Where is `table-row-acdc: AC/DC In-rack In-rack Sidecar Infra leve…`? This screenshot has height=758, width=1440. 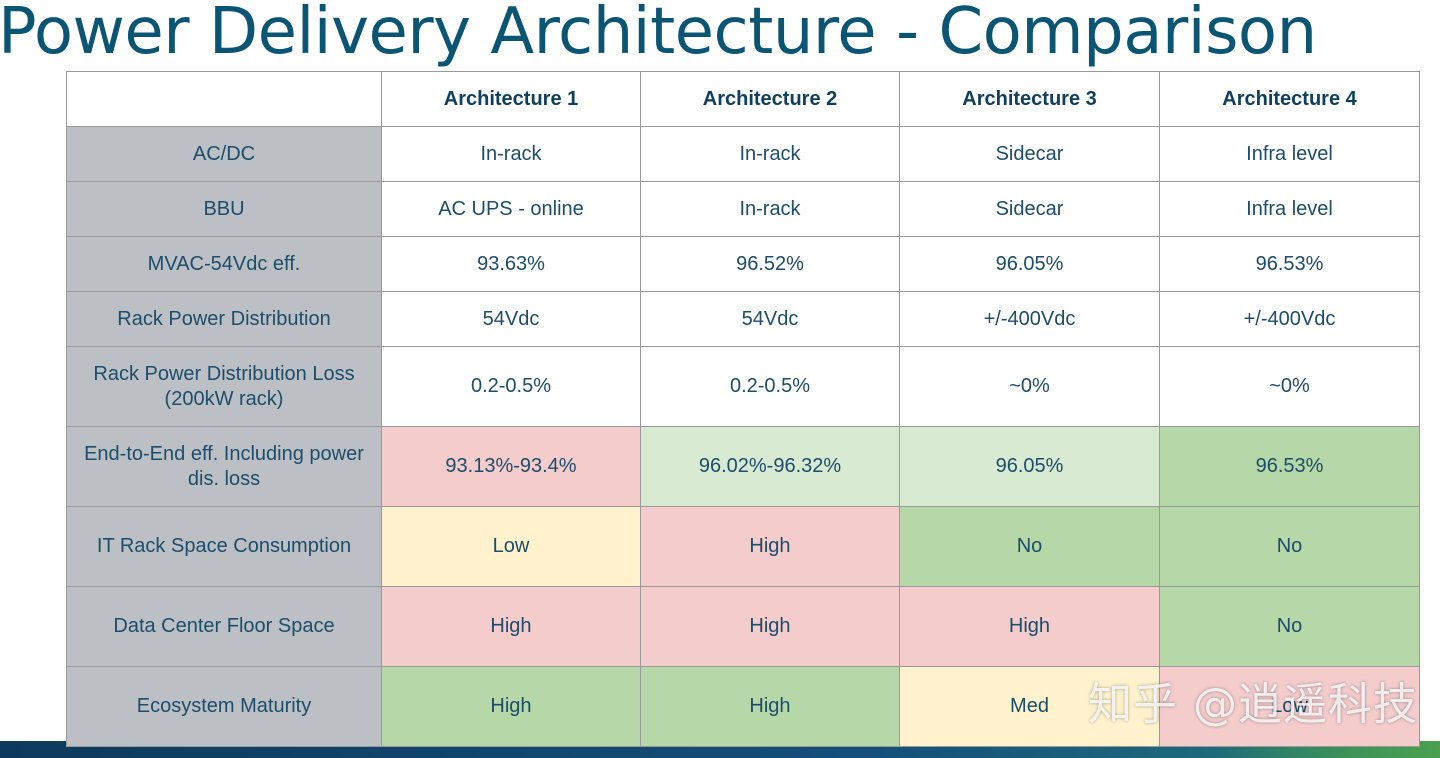
table-row-acdc: AC/DC In-rack In-rack Sidecar Infra leve… is located at coordinates (743, 154).